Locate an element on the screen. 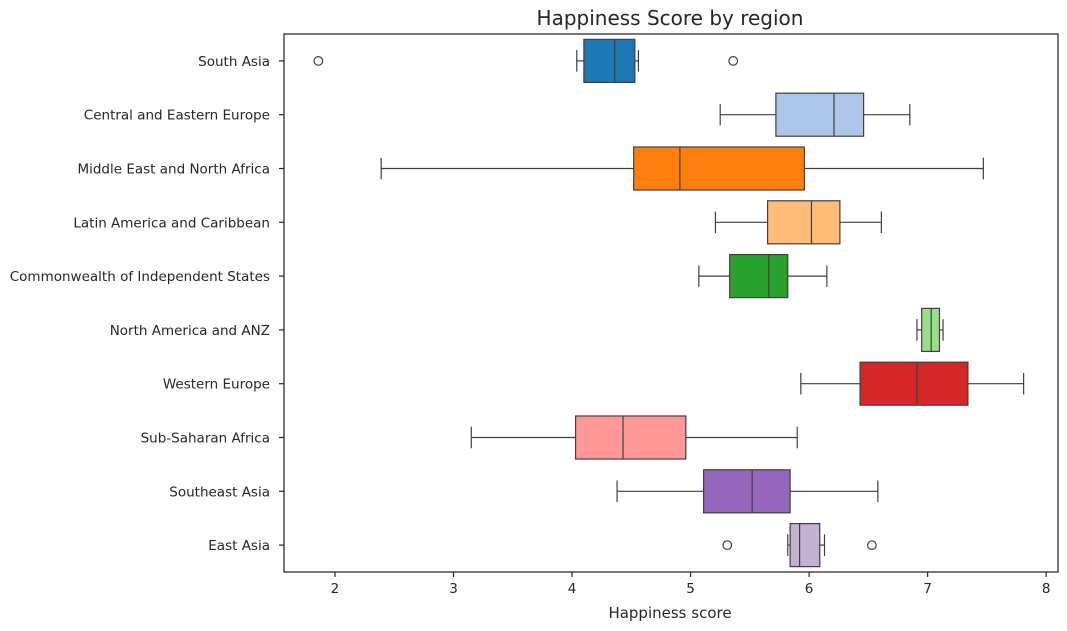  y-tick-label: Commonwealth of Independent States is located at coordinates (140, 277).